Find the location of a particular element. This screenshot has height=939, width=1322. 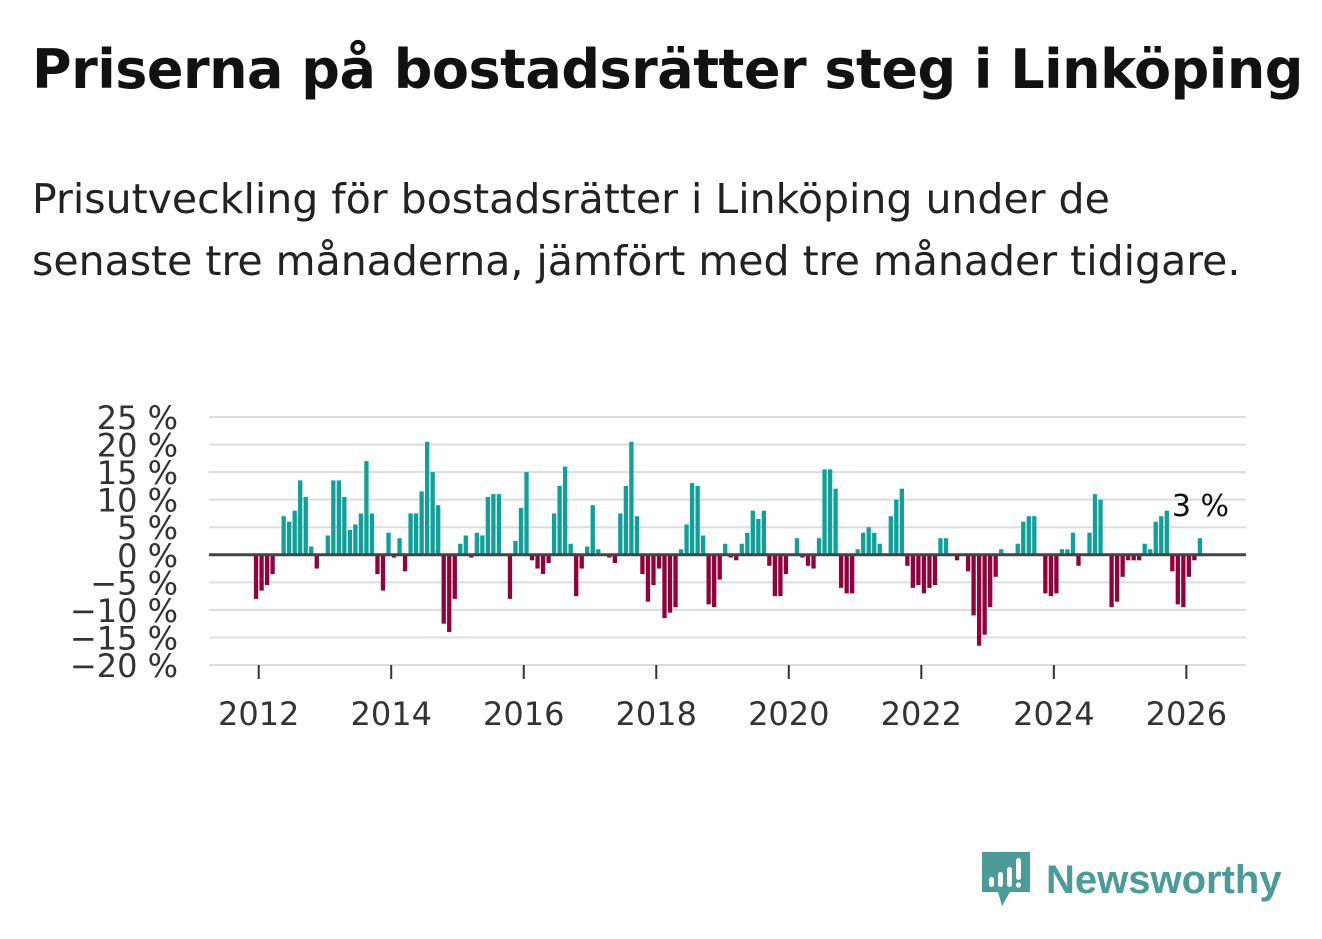

latest-value-annotation: 3 % is located at coordinates (1200, 506).